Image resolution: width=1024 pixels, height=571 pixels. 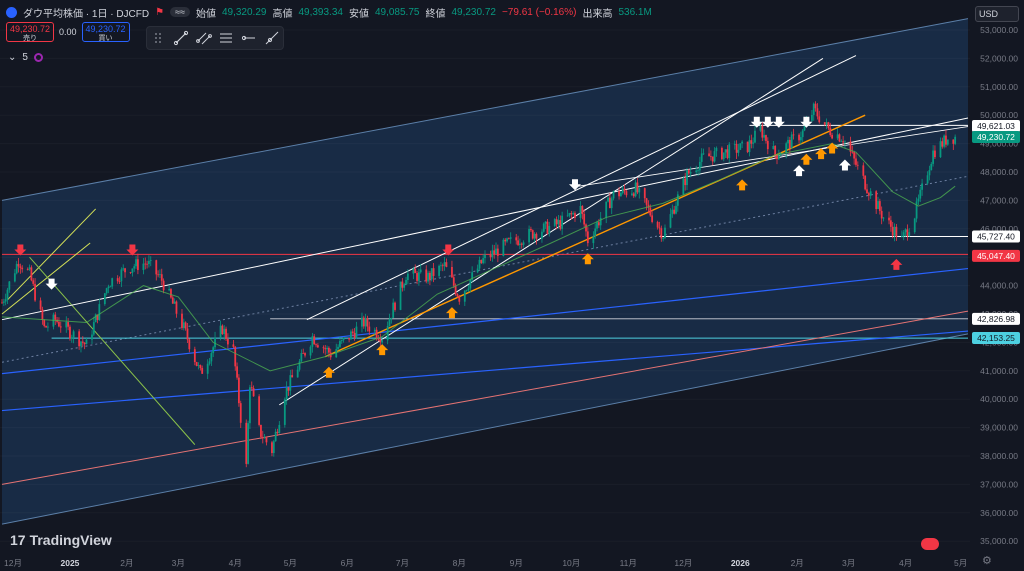 What do you see at coordinates (25, 57) in the screenshot?
I see `indicators-toggle: ⌄ 5` at bounding box center [25, 57].